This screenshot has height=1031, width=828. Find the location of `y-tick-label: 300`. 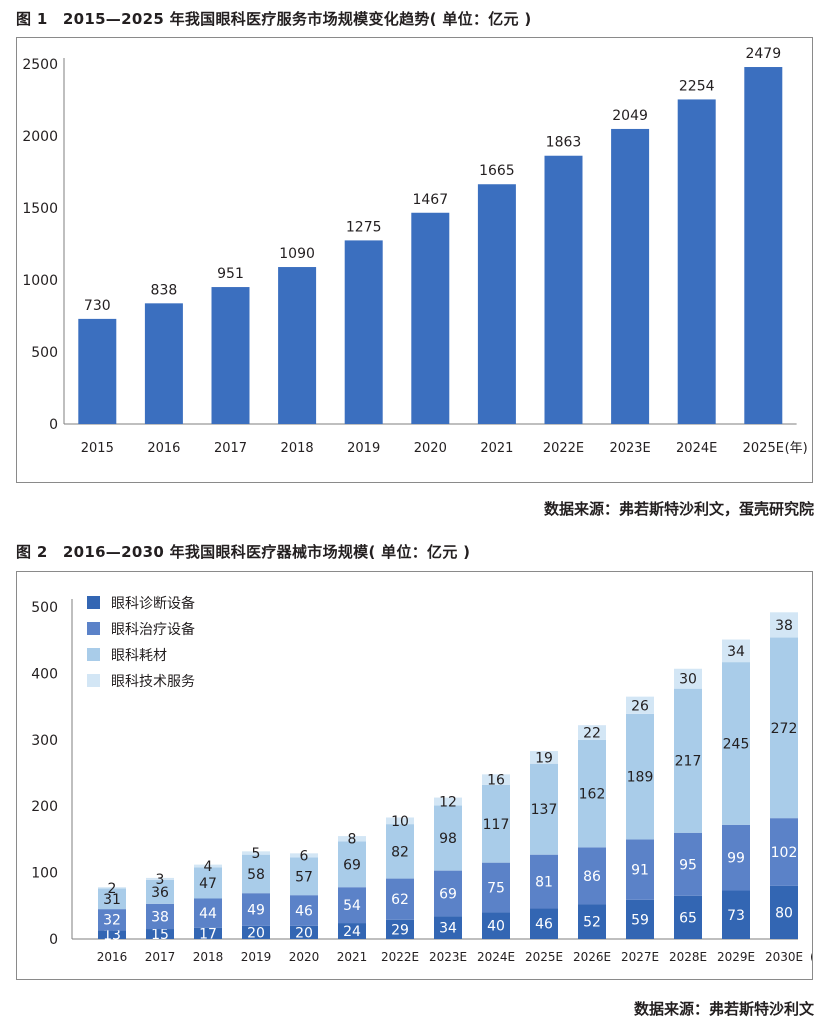

y-tick-label: 300 is located at coordinates (44, 741).